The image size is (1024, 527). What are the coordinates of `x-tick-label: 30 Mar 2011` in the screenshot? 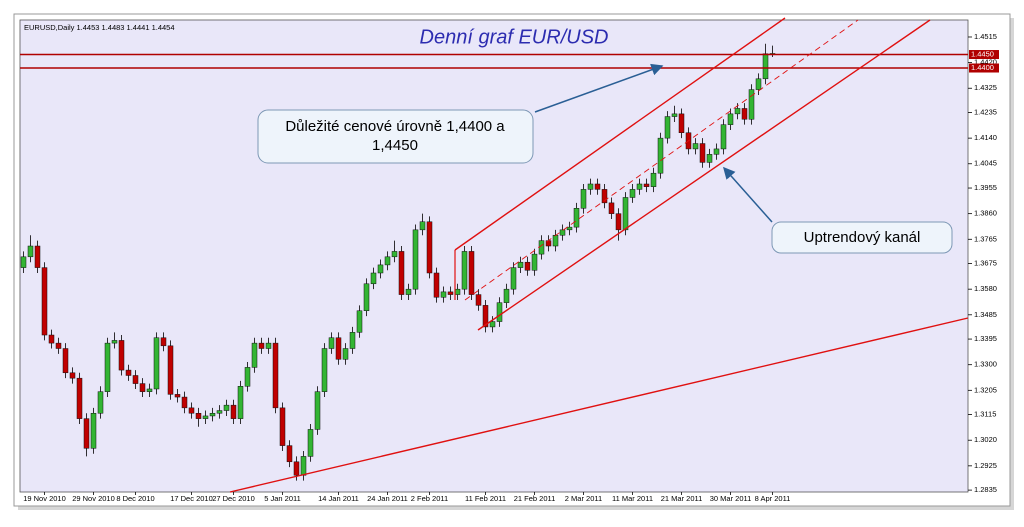 It's located at (731, 498).